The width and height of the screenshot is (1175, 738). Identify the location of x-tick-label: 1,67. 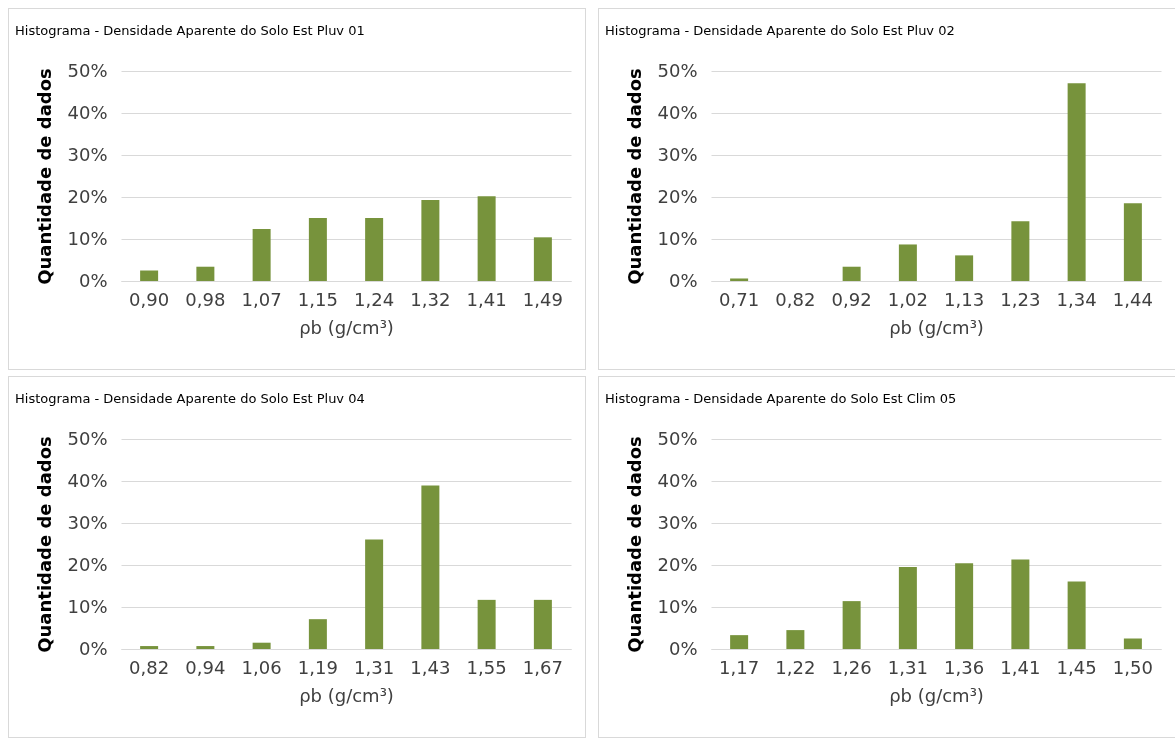
(542, 667).